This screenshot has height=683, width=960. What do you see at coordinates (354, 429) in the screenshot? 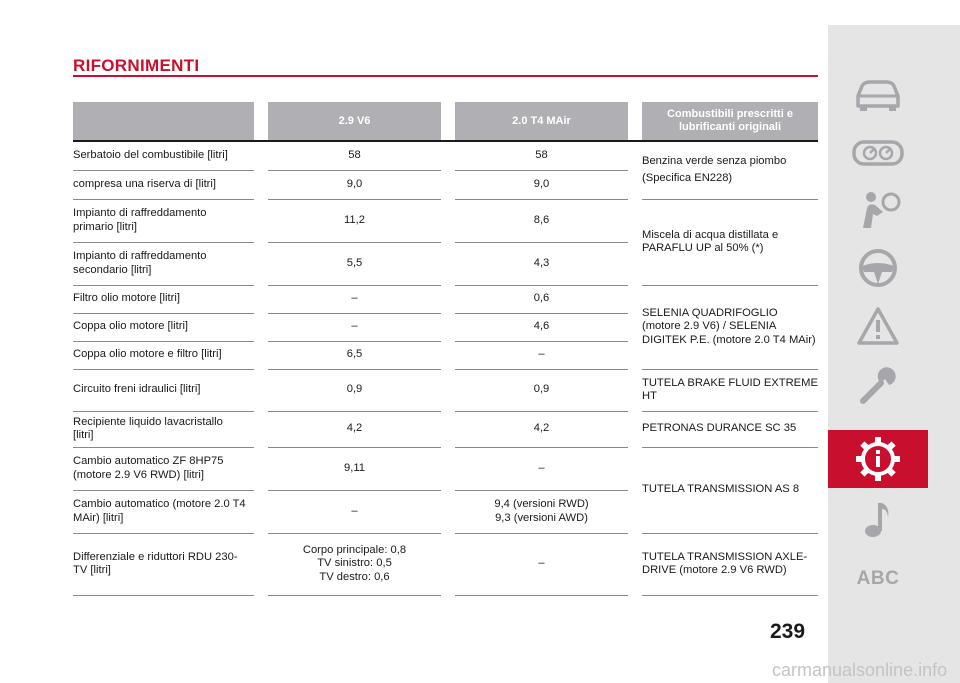
I see `value-v6: 4,2` at bounding box center [354, 429].